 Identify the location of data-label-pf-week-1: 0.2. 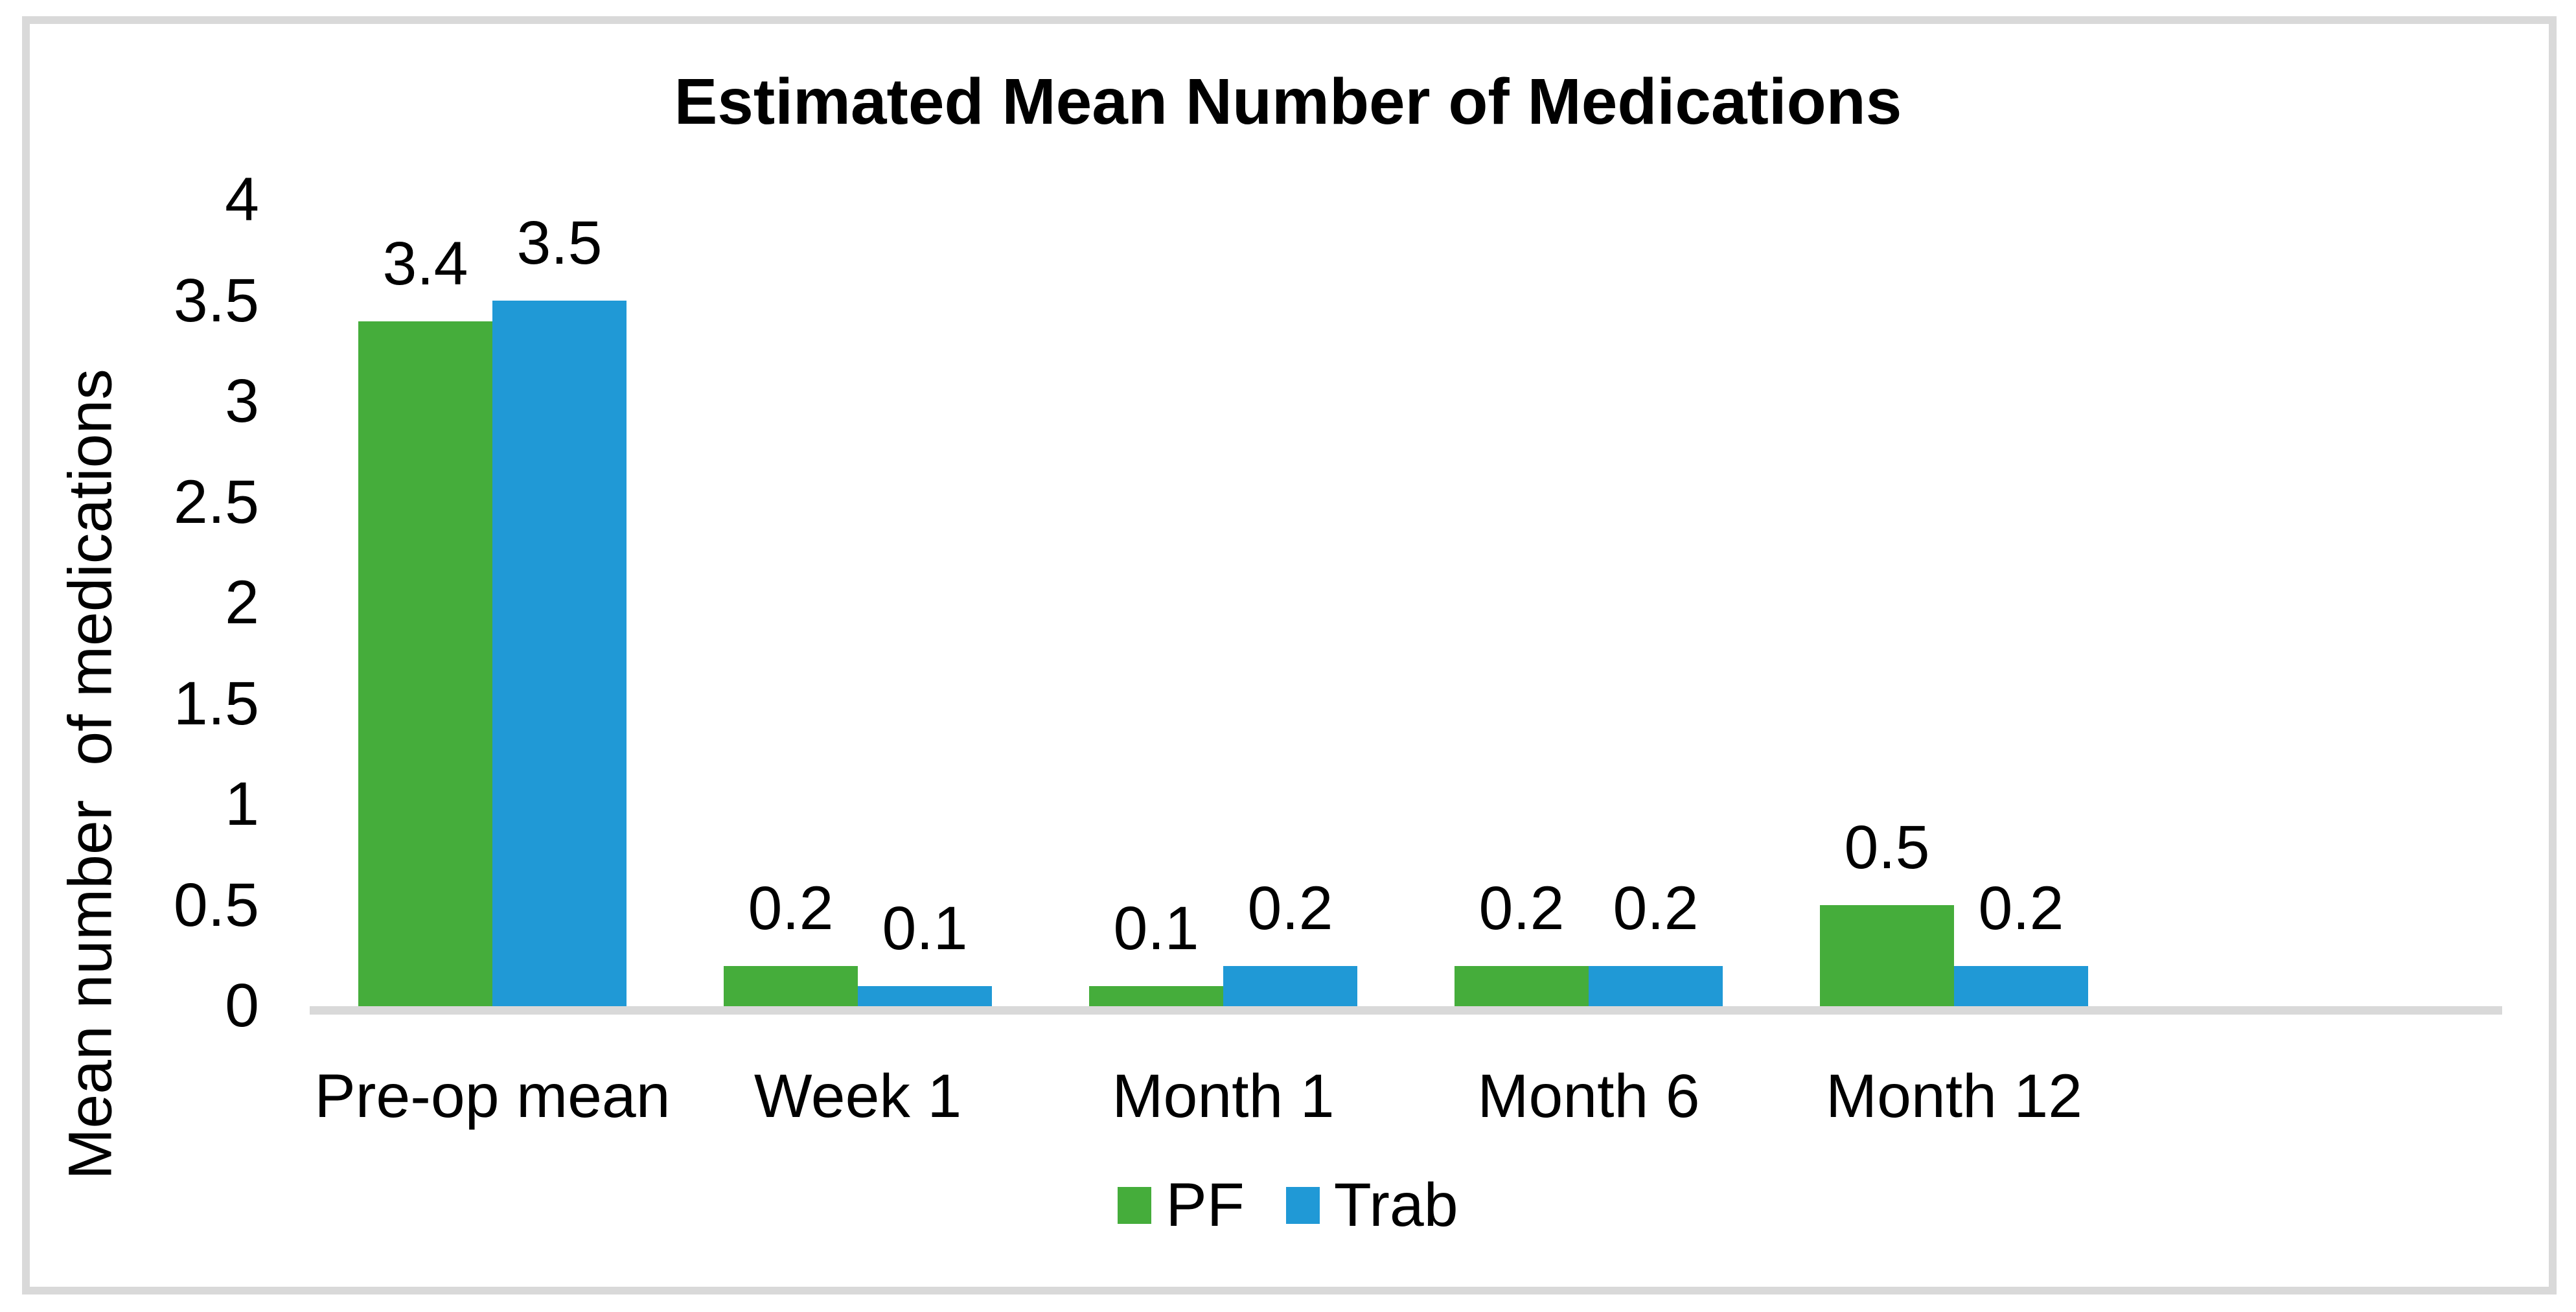
(791, 908).